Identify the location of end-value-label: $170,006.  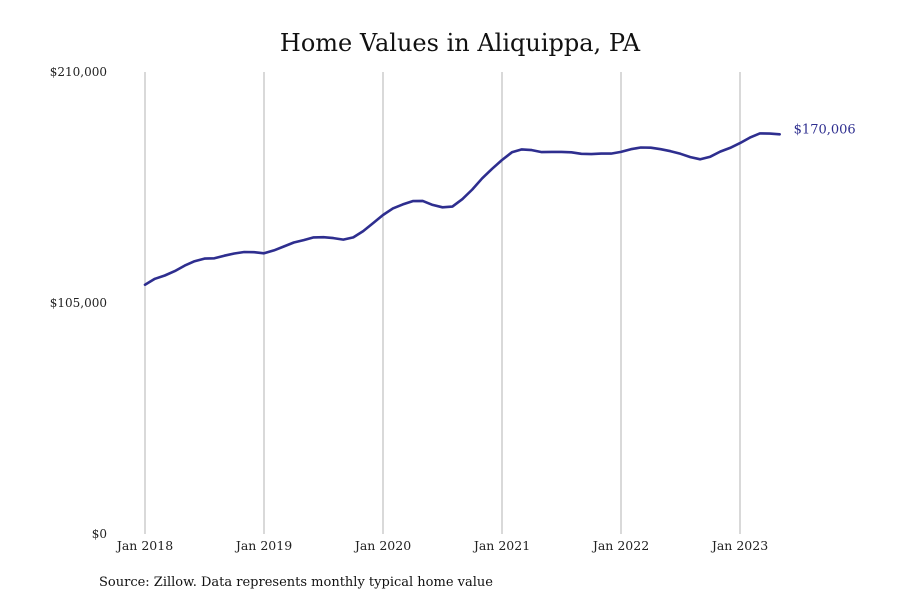
(825, 129).